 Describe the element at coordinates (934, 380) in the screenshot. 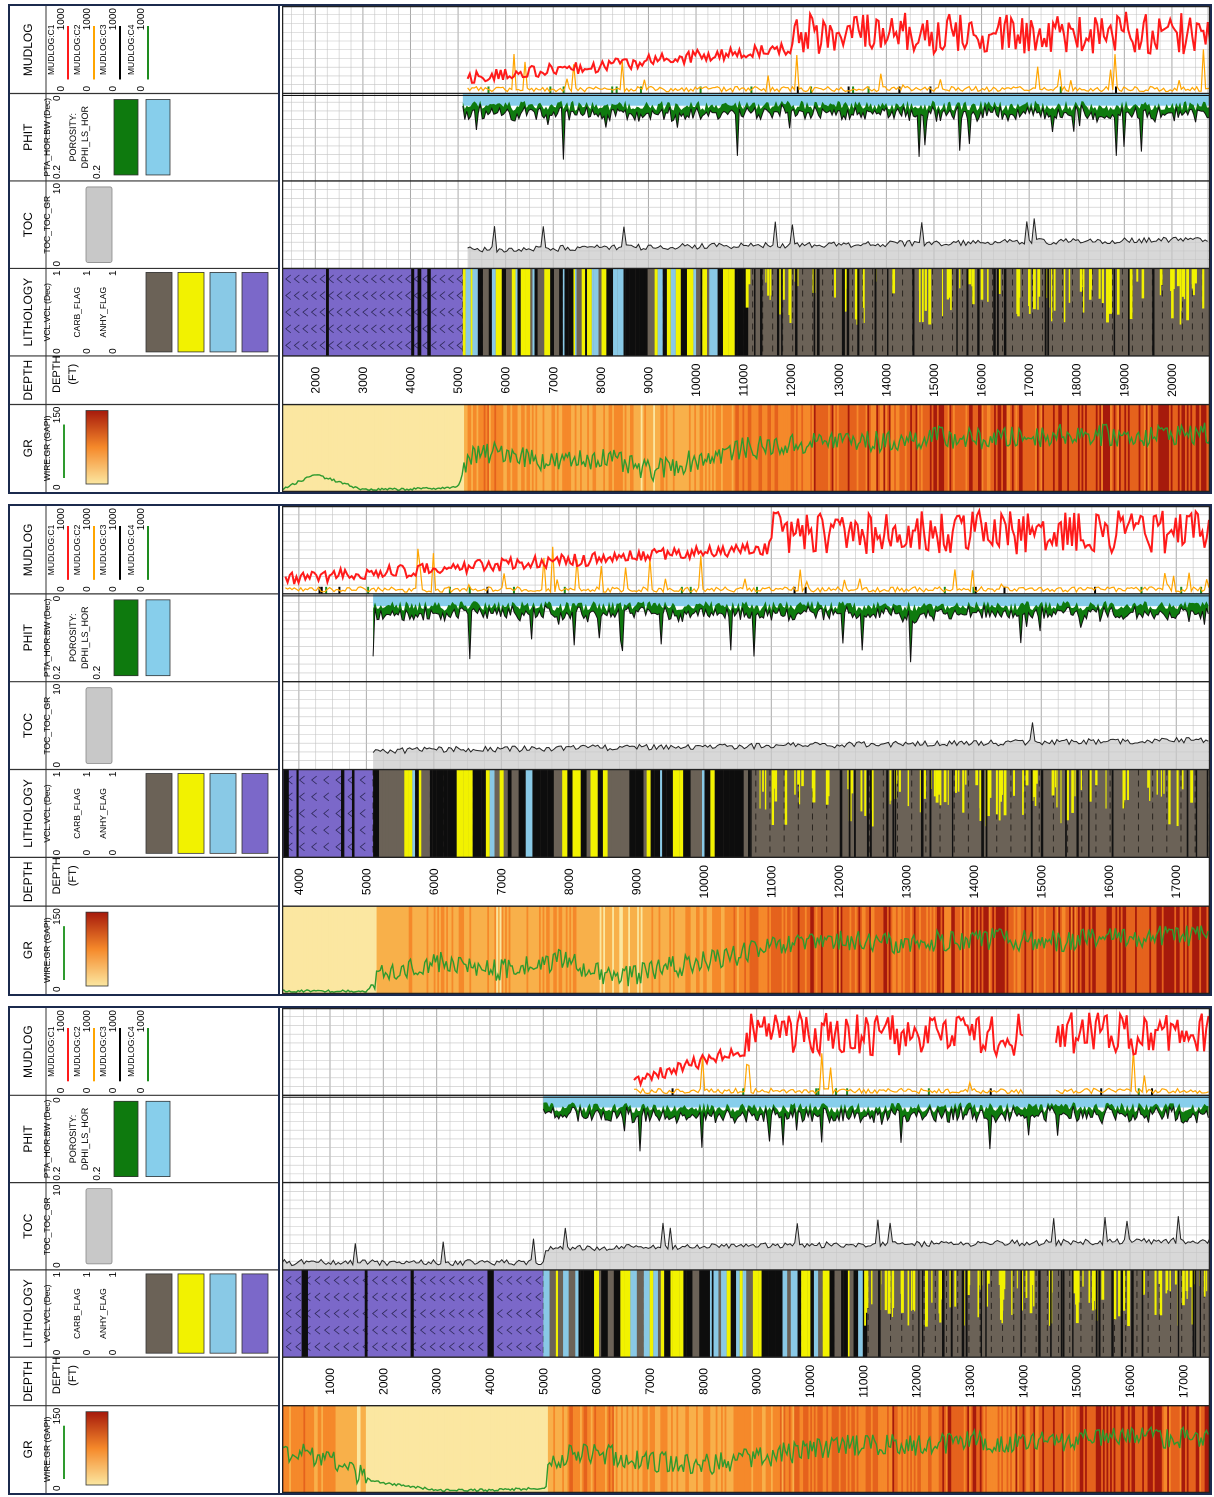

I see `depth-tick-label: 15000` at that location.